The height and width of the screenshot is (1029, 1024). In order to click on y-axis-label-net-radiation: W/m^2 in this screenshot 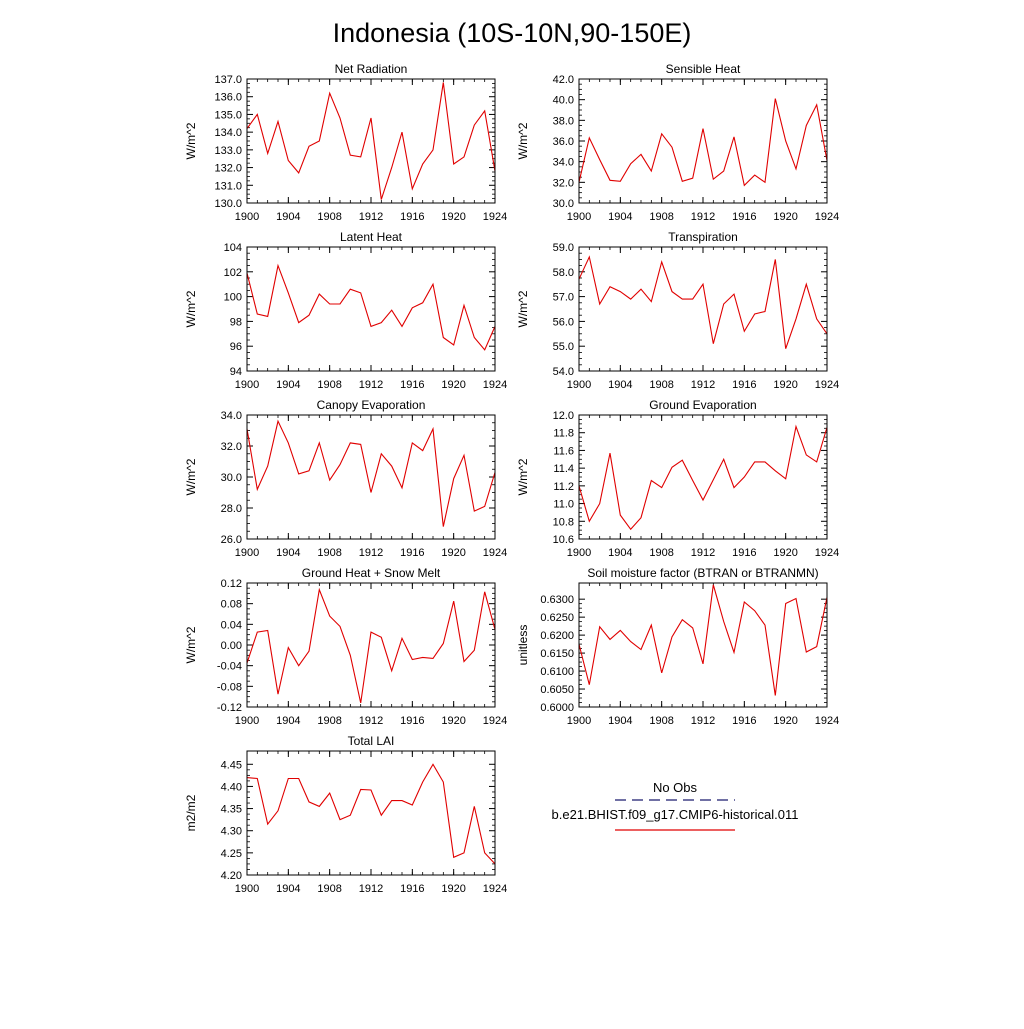, I will do `click(191, 140)`.